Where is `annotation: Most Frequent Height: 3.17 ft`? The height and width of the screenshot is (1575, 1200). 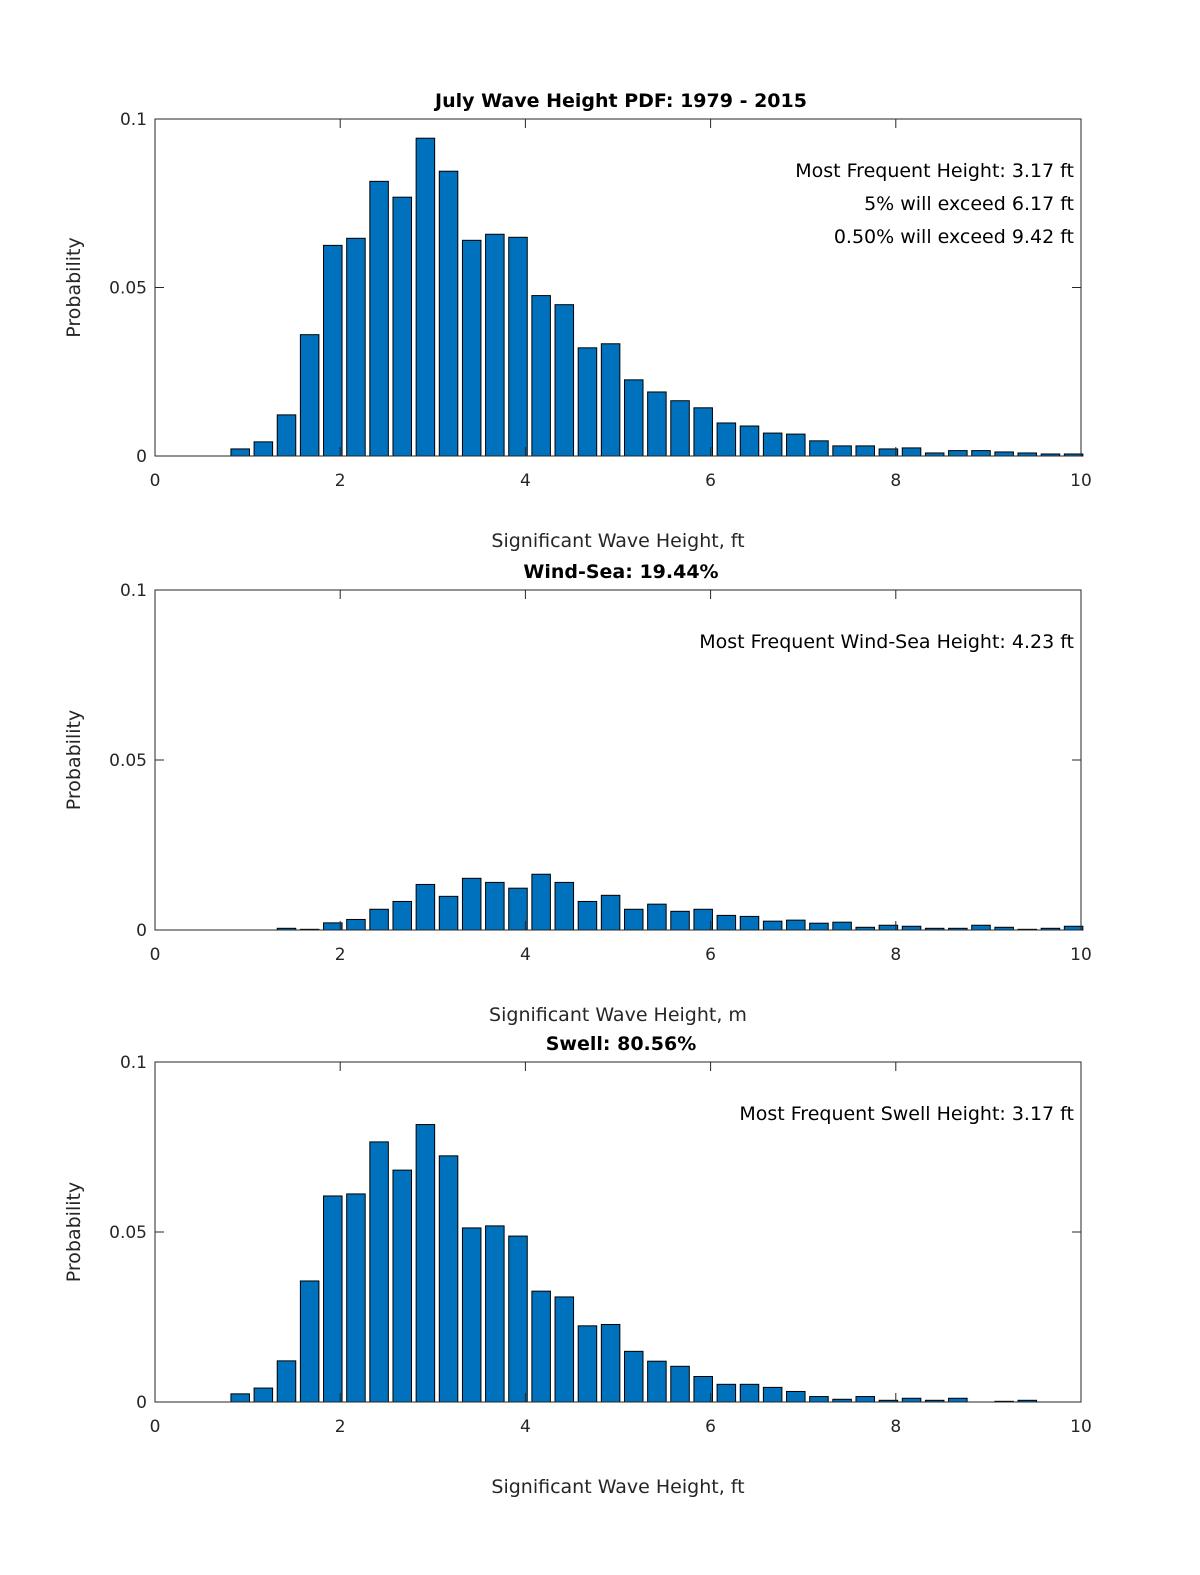 annotation: Most Frequent Height: 3.17 ft is located at coordinates (934, 171).